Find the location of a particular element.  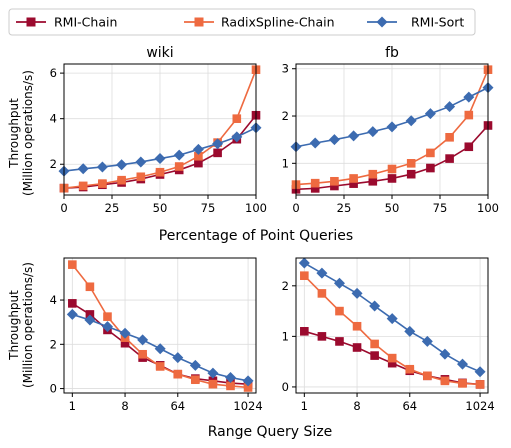

series-line is located at coordinates (392, 330).